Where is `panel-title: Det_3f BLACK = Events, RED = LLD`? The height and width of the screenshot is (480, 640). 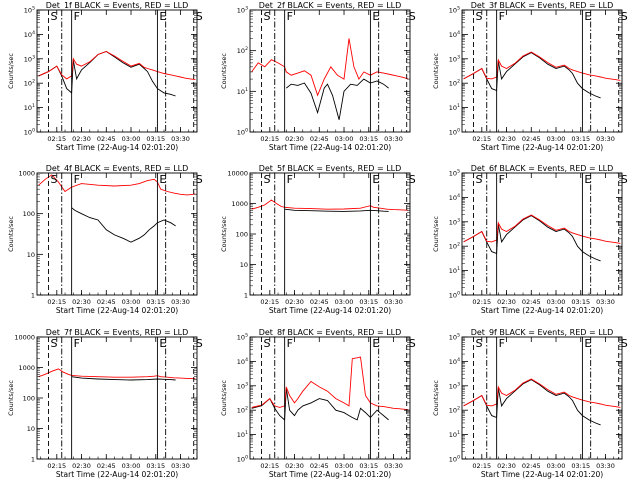 panel-title: Det_3f BLACK = Events, RED = LLD is located at coordinates (542, 5).